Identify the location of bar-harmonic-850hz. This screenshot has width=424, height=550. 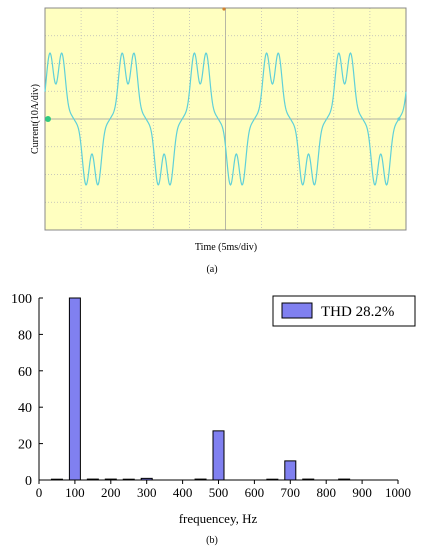
(344, 479).